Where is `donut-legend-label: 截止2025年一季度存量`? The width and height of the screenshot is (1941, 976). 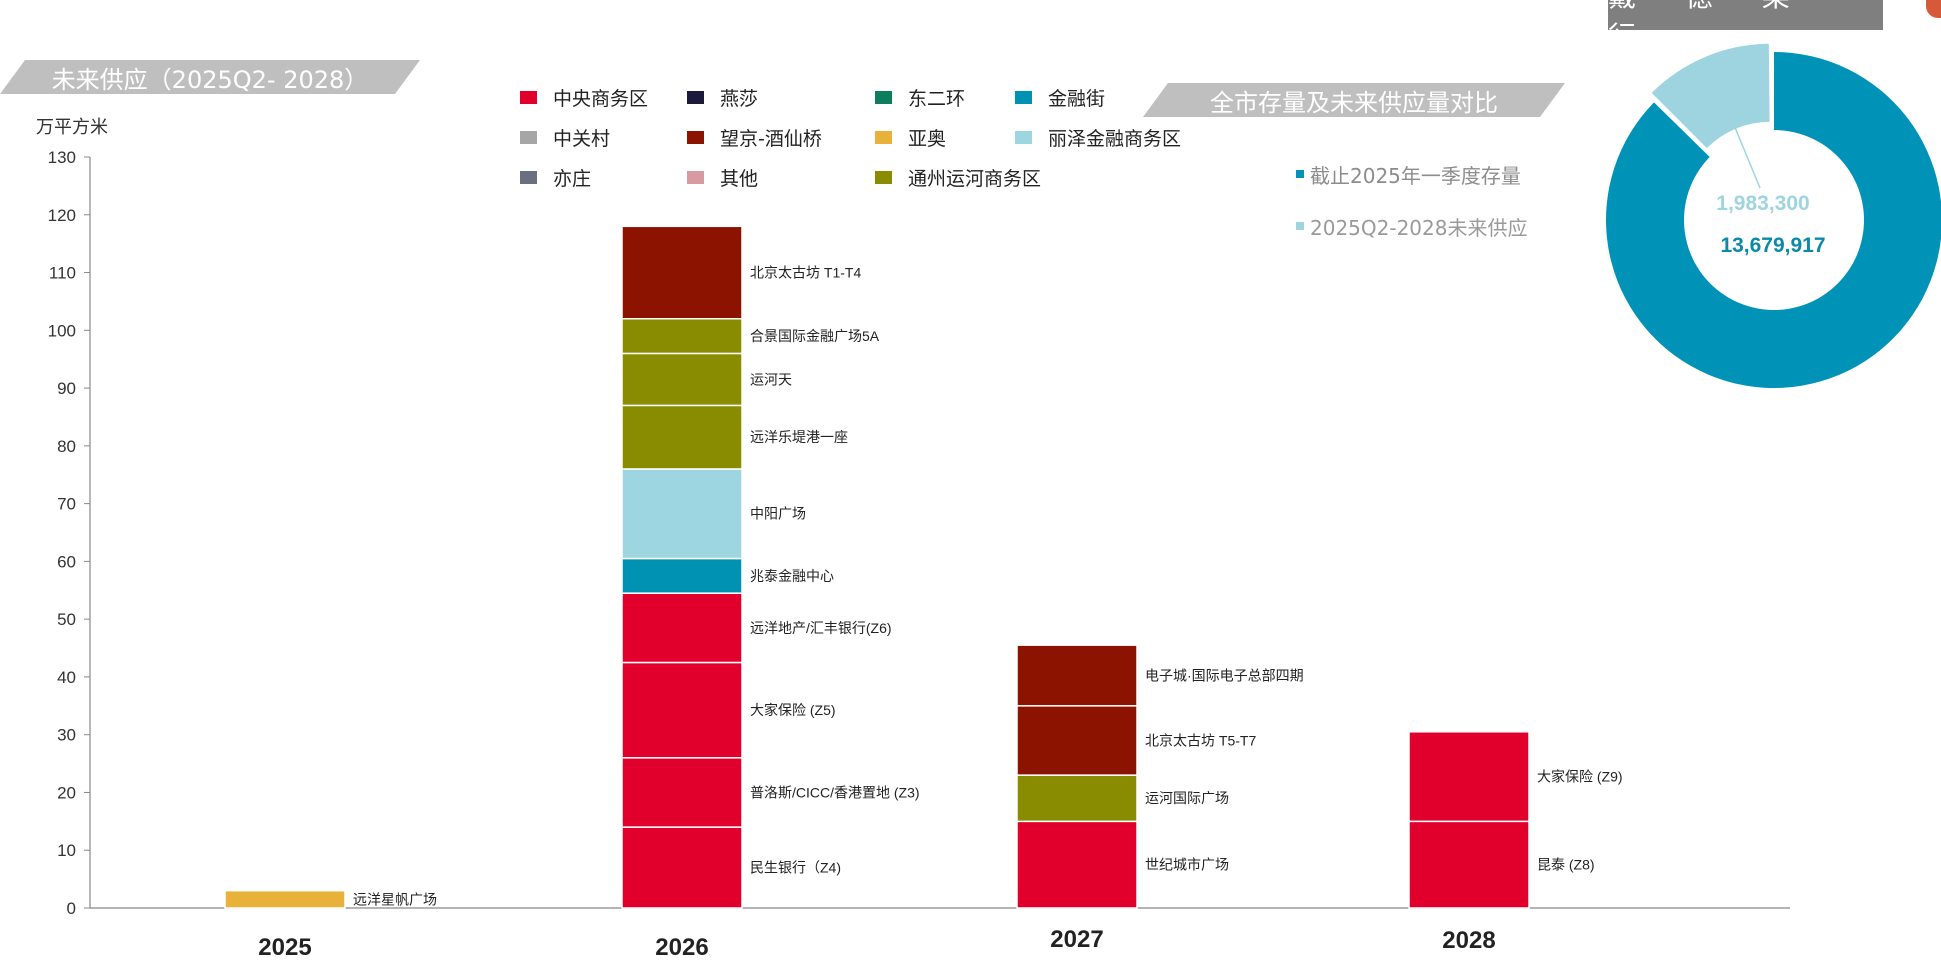
donut-legend-label: 截止2025年一季度存量 is located at coordinates (1415, 175).